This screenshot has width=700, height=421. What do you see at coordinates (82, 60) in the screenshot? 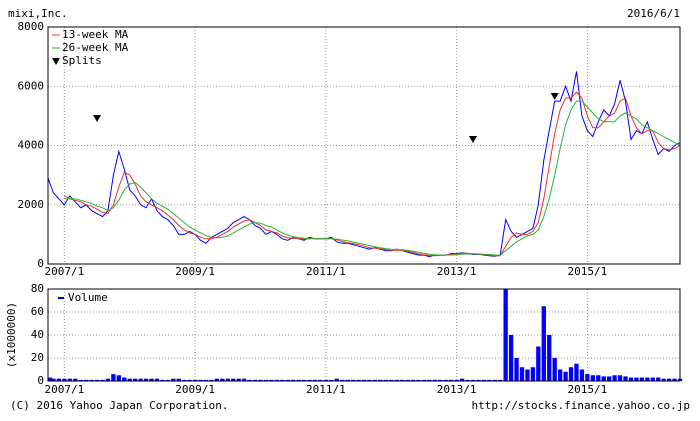
I see `legend-label: Splits` at bounding box center [82, 60].